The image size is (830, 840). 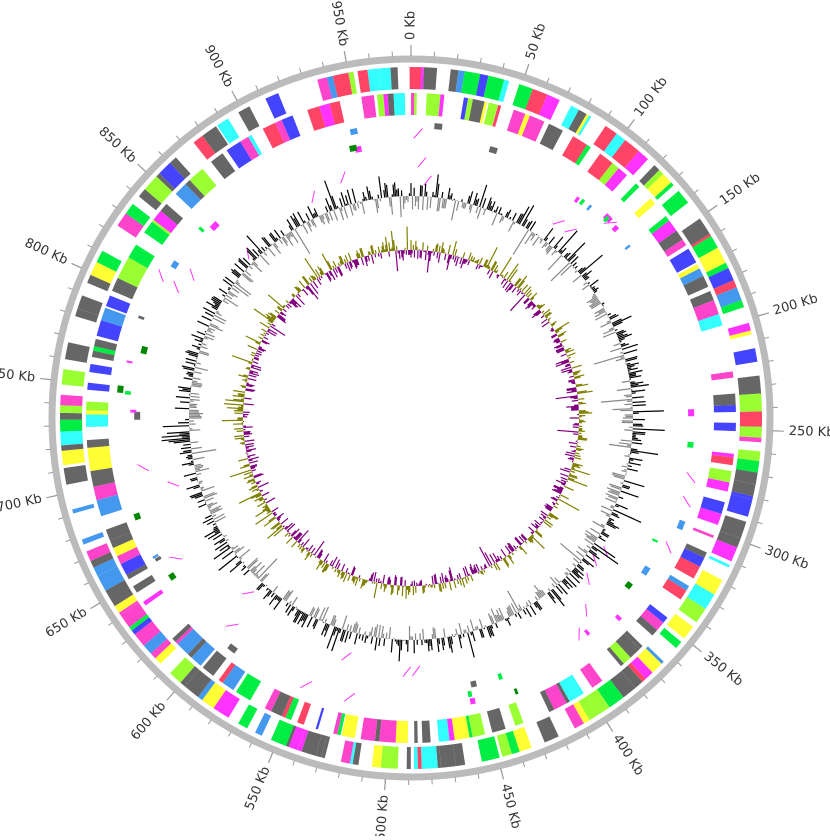 I want to click on tick-label: 750 Kb, so click(x=18, y=376).